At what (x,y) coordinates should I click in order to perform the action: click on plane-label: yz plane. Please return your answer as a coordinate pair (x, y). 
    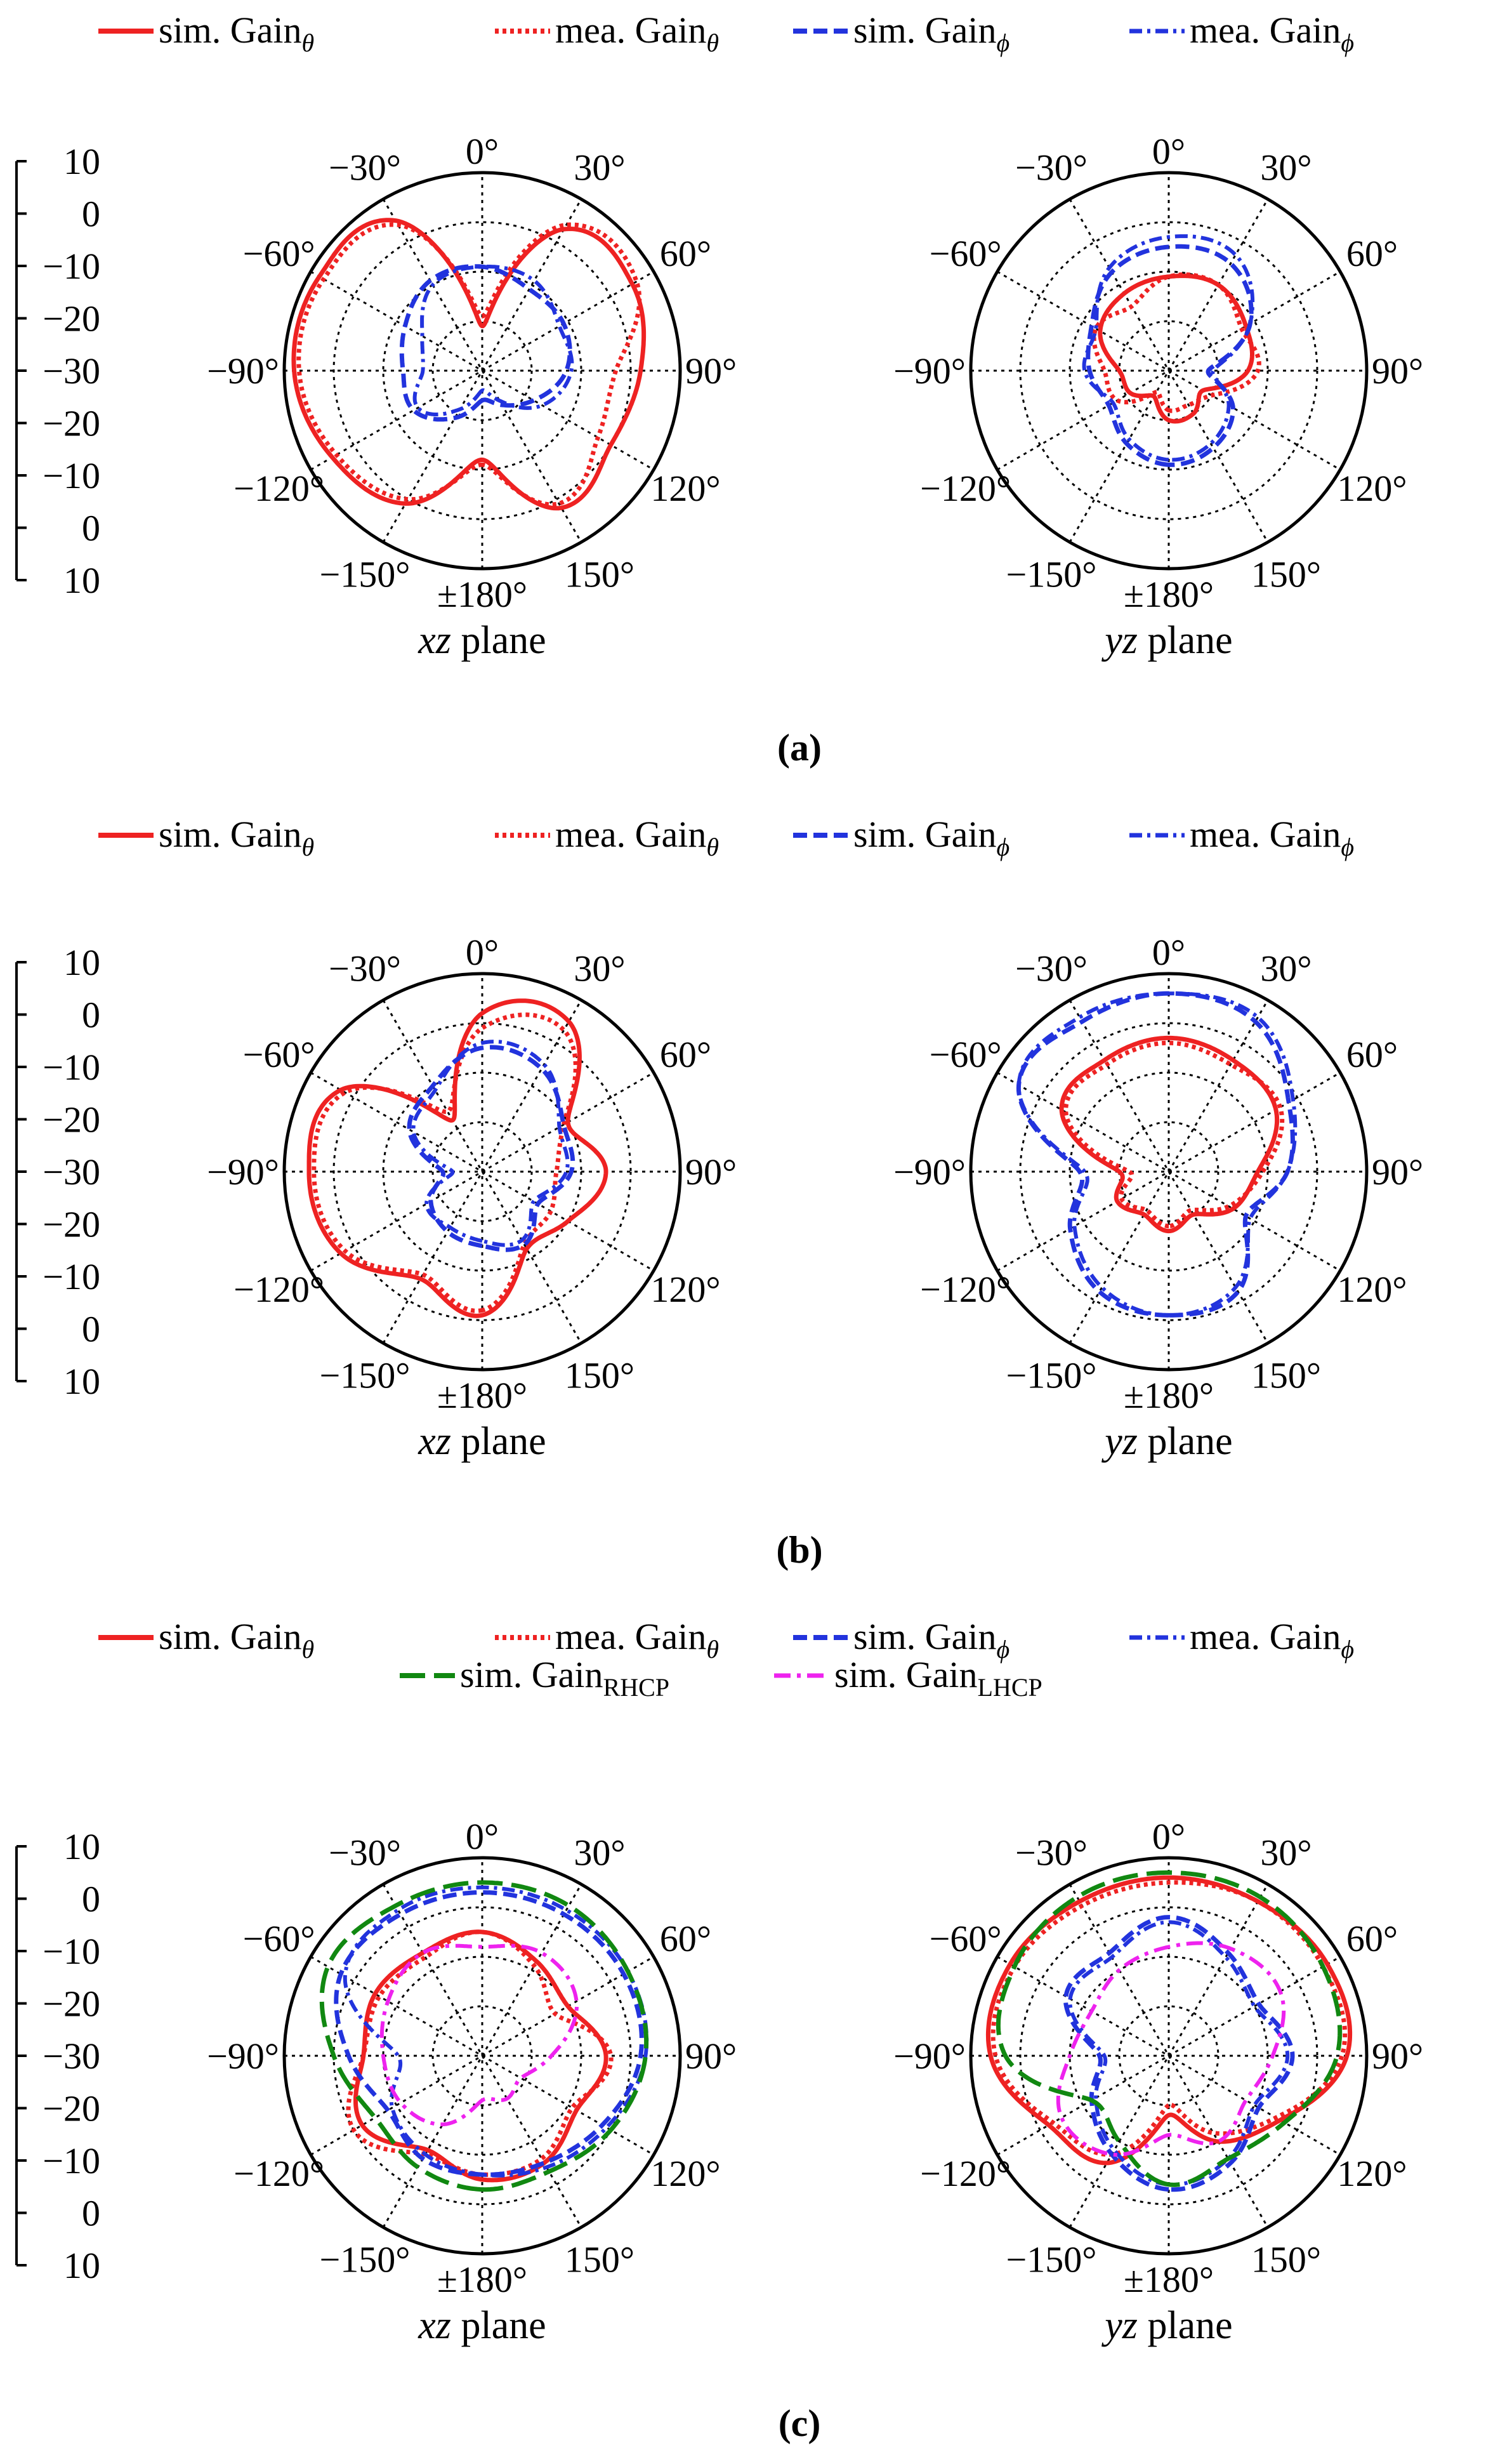
    Looking at the image, I should click on (1167, 2325).